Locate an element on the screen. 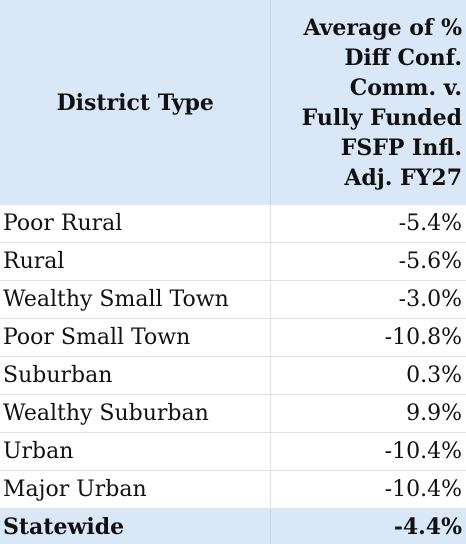 This screenshot has width=466, height=544. table-row: Poor Small Town -10.8% is located at coordinates (233, 338).